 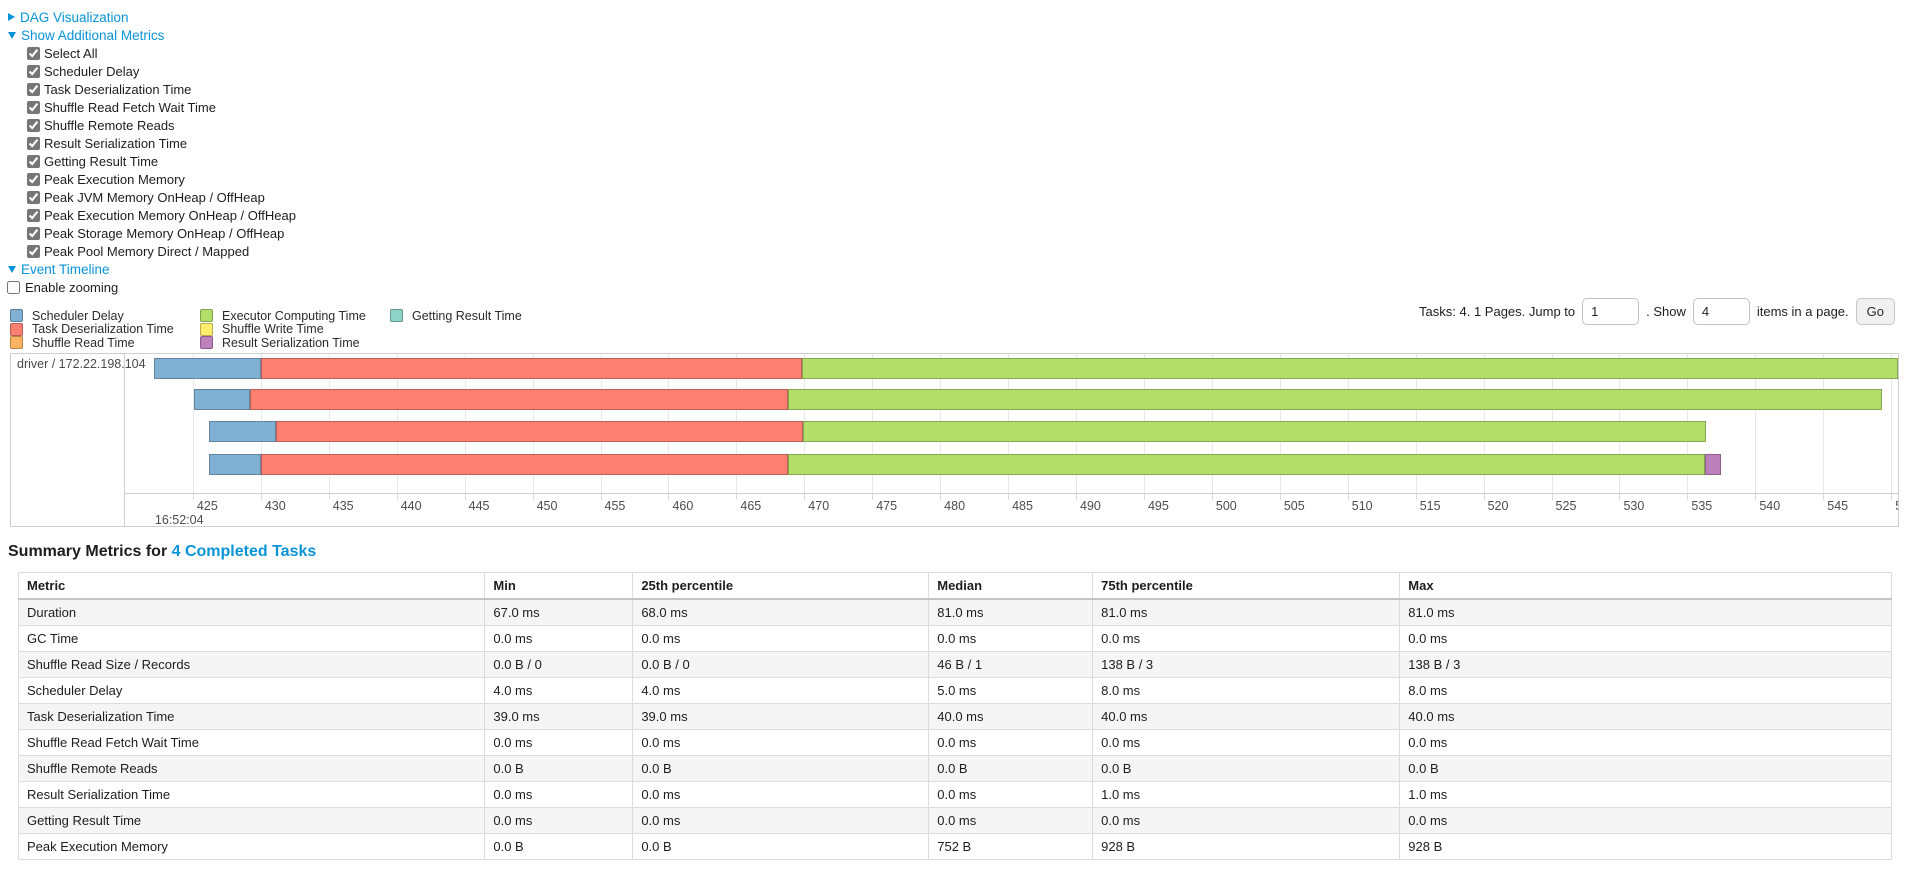 What do you see at coordinates (74, 17) in the screenshot?
I see `dag-visualization-link: DAG Visualization` at bounding box center [74, 17].